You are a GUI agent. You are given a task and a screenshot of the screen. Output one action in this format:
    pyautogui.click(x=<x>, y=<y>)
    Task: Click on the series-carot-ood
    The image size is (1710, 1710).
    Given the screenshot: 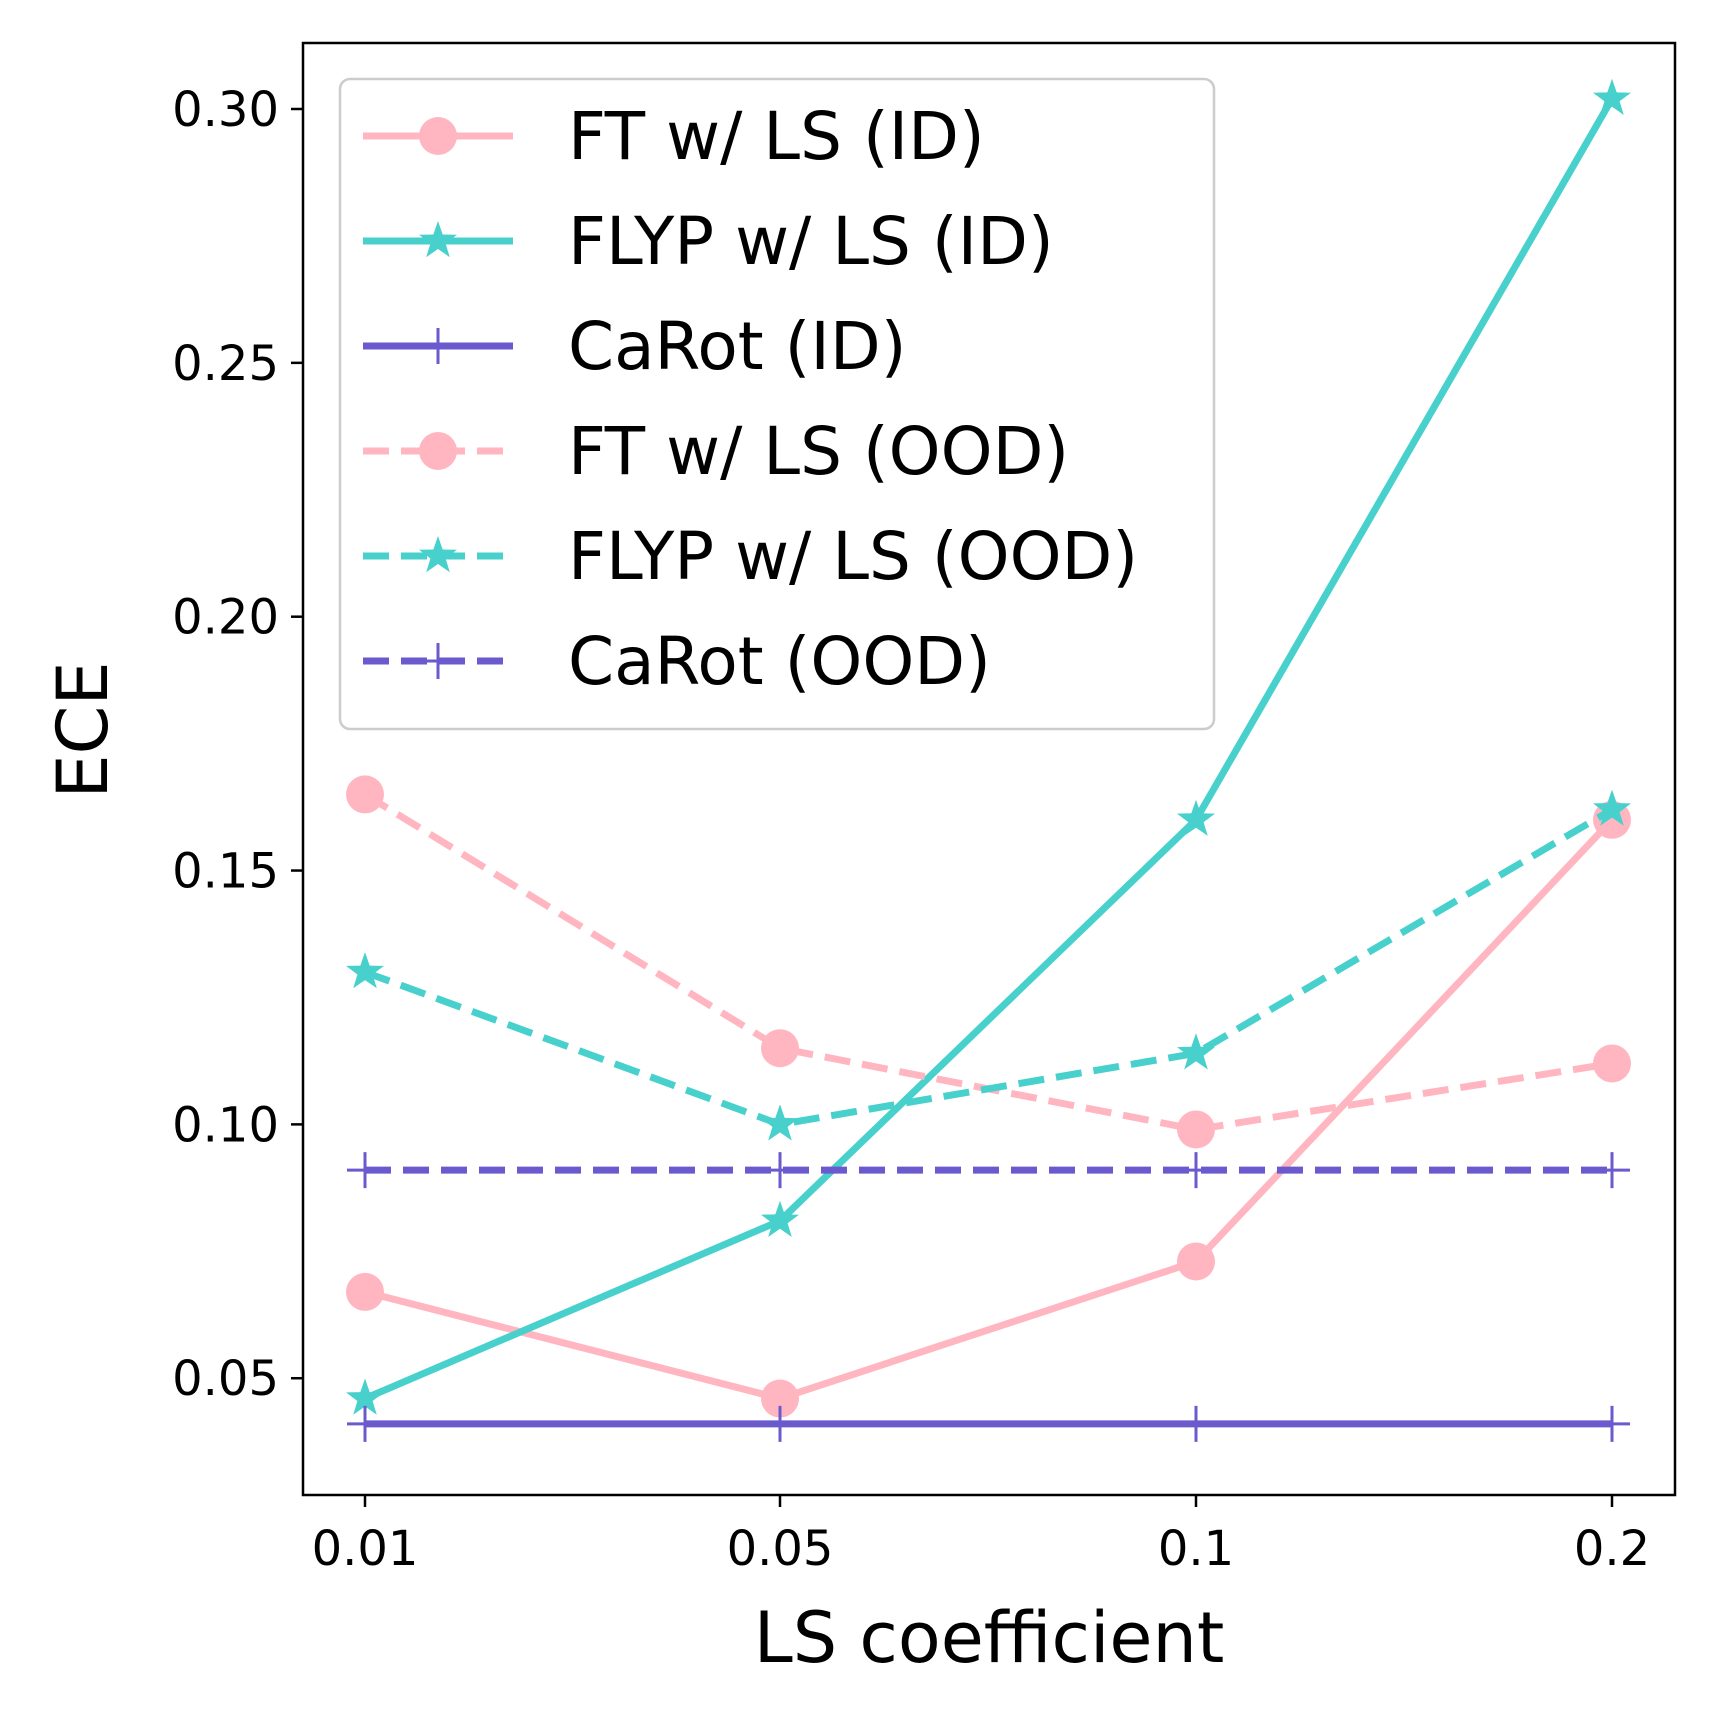 What is the action you would take?
    pyautogui.click(x=988, y=1170)
    